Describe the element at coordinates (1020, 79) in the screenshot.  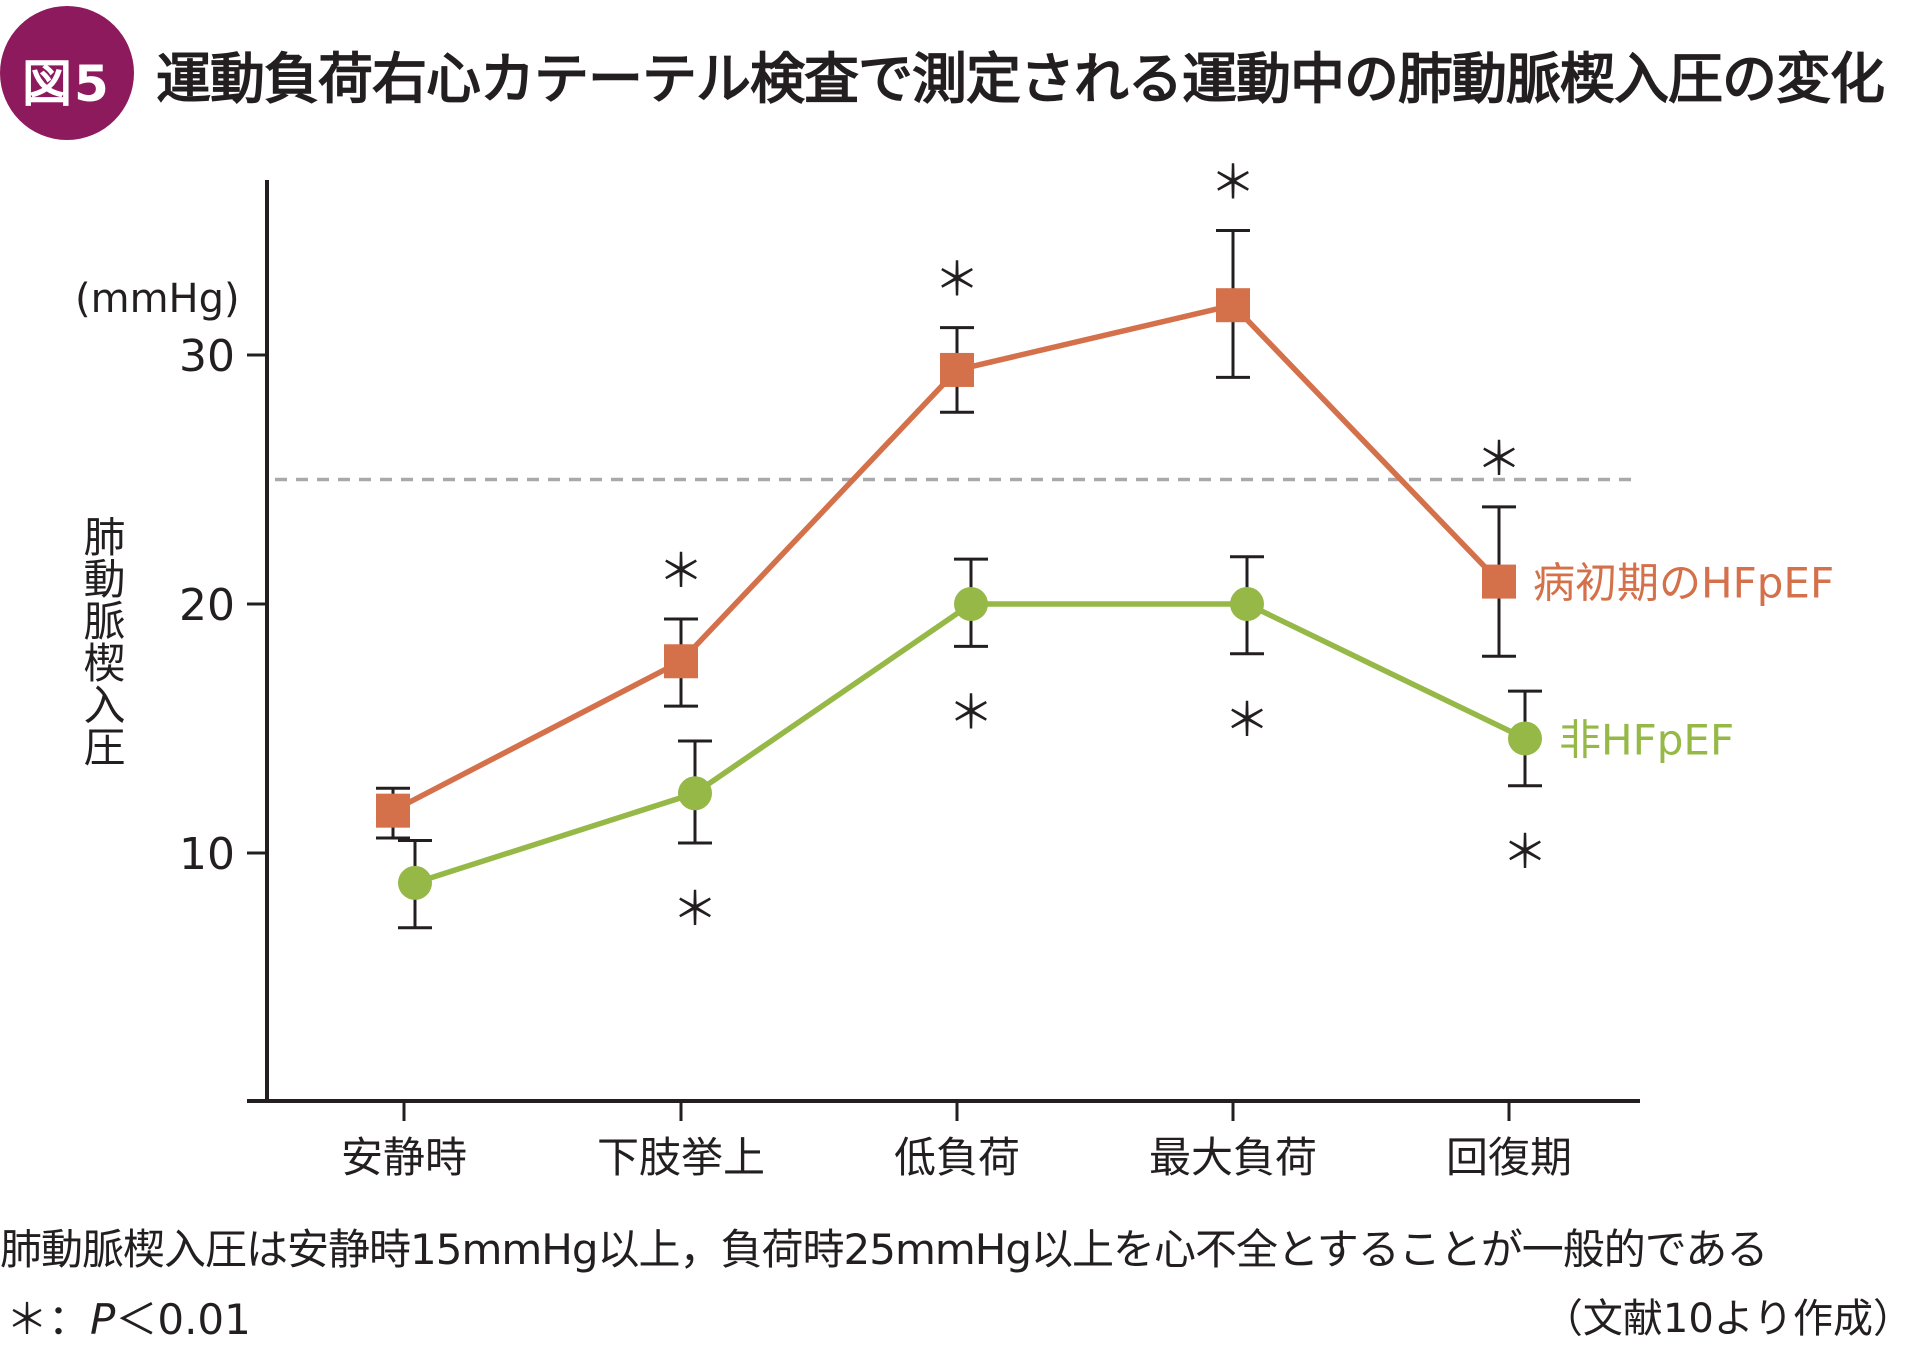
I see `chart-title: 運動負荷右心カテーテル検査で測定される運動中の肺動脈楔入圧の変化` at that location.